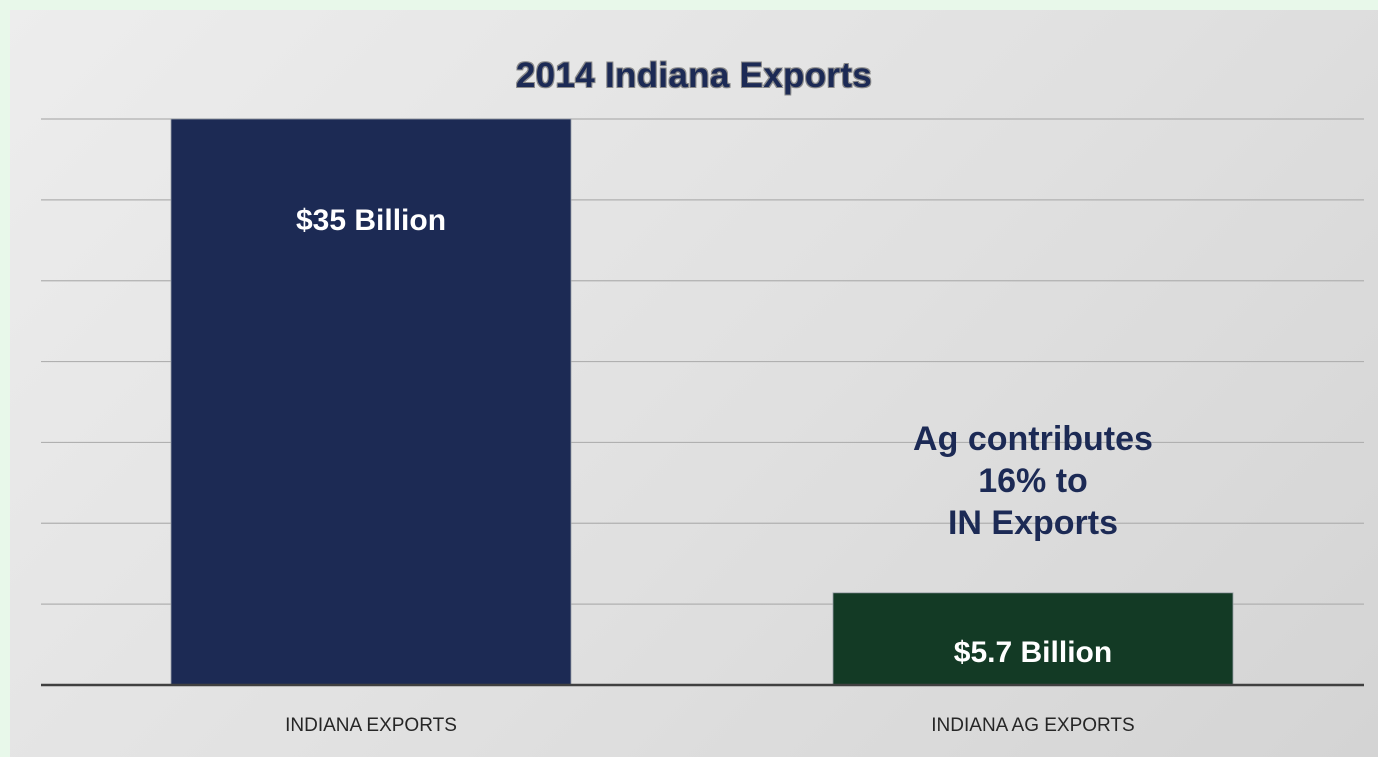 This screenshot has height=757, width=1378. I want to click on data-label-indiana-exports: $35 Billion, so click(371, 220).